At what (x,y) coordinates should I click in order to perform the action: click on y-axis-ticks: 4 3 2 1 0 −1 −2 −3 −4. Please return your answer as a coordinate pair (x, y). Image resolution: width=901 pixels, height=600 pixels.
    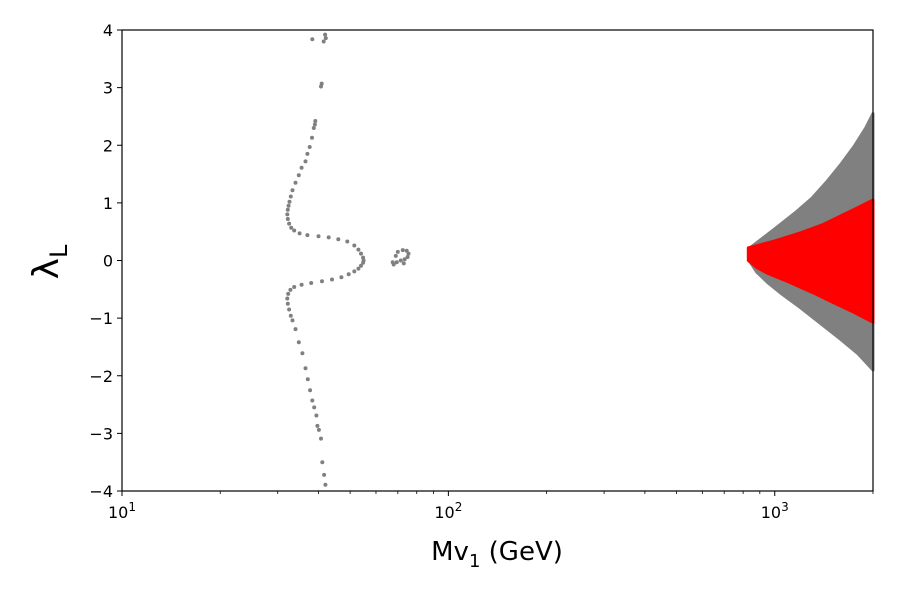
    Looking at the image, I should click on (105, 261).